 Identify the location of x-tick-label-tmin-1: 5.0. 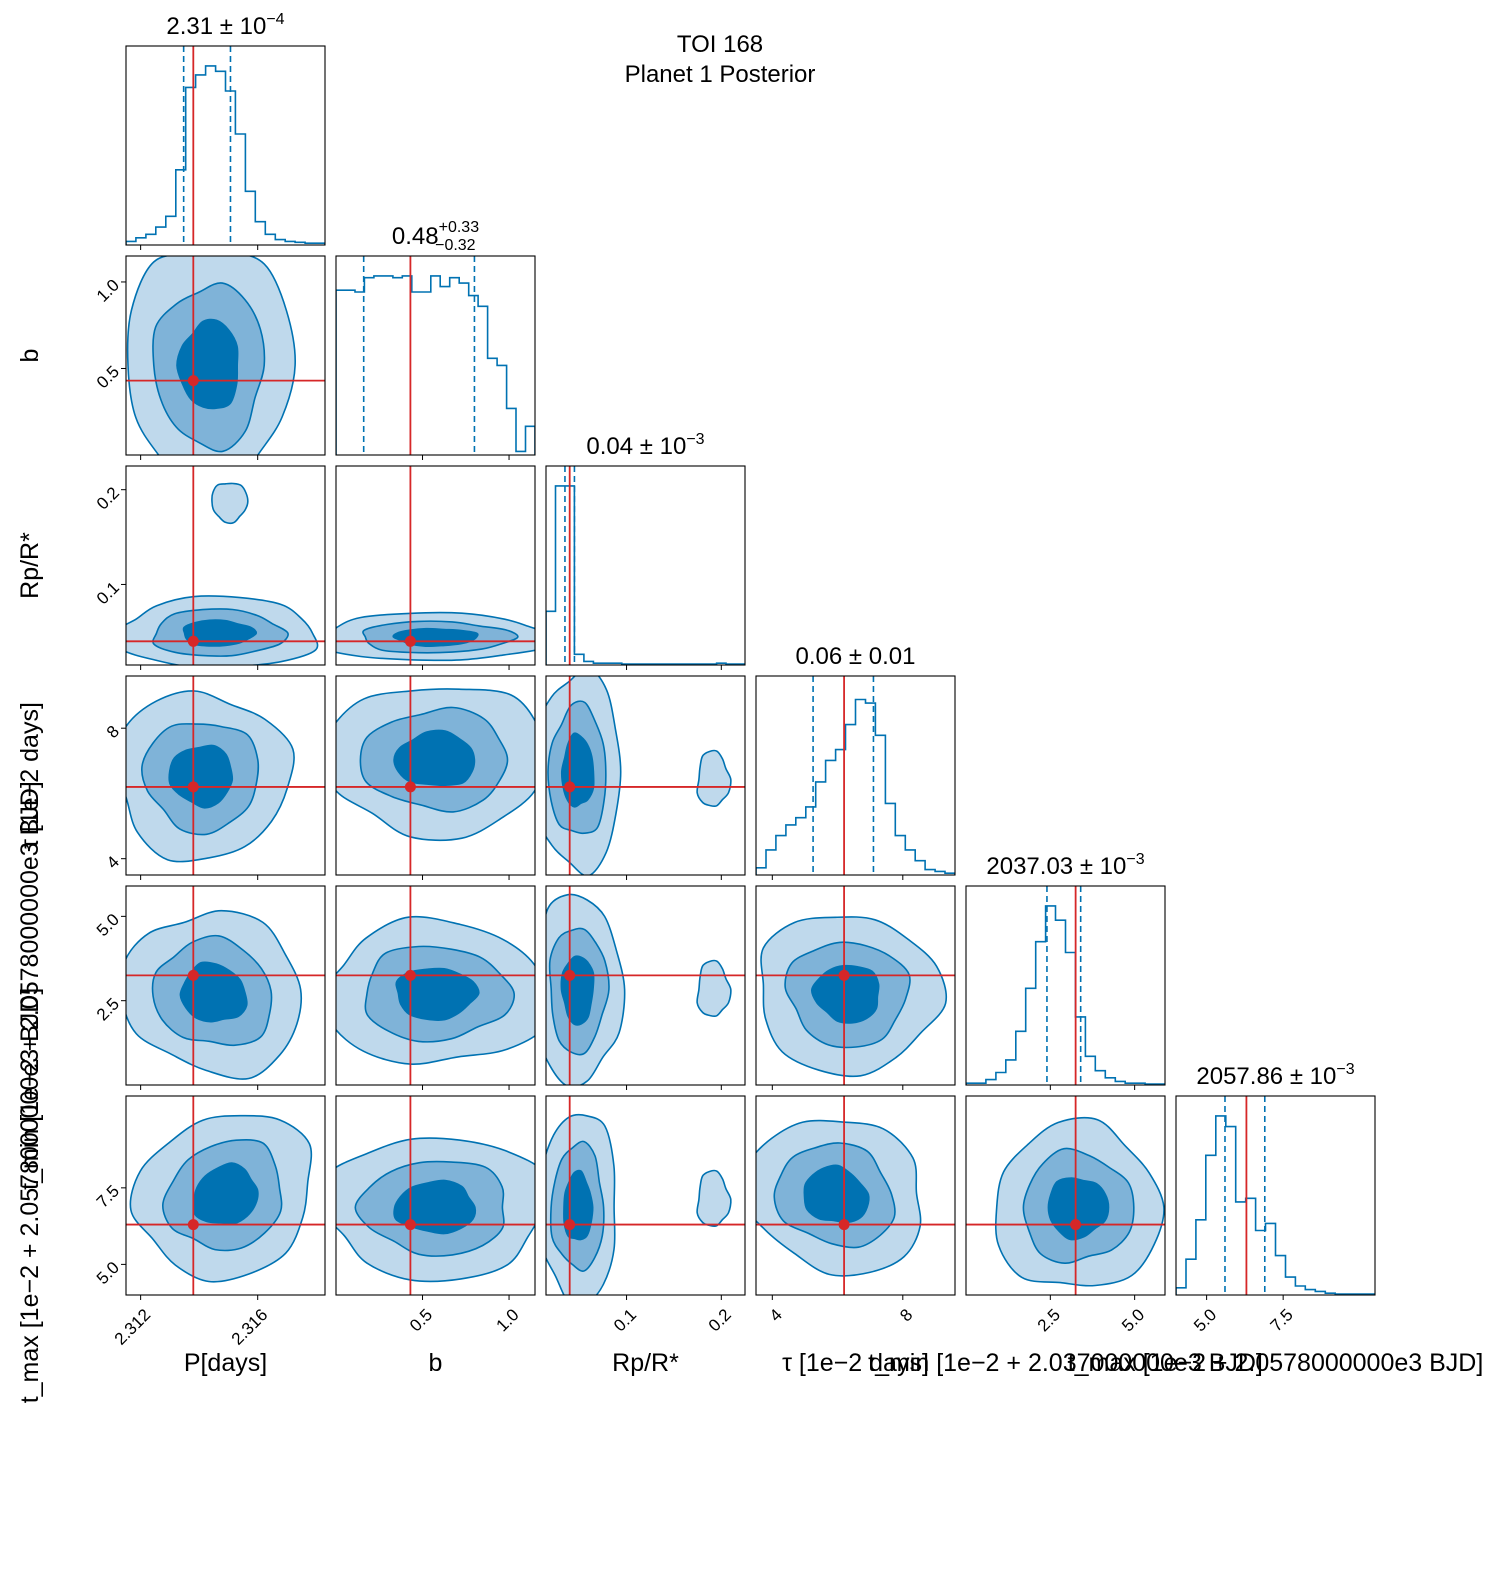
(1133, 1320).